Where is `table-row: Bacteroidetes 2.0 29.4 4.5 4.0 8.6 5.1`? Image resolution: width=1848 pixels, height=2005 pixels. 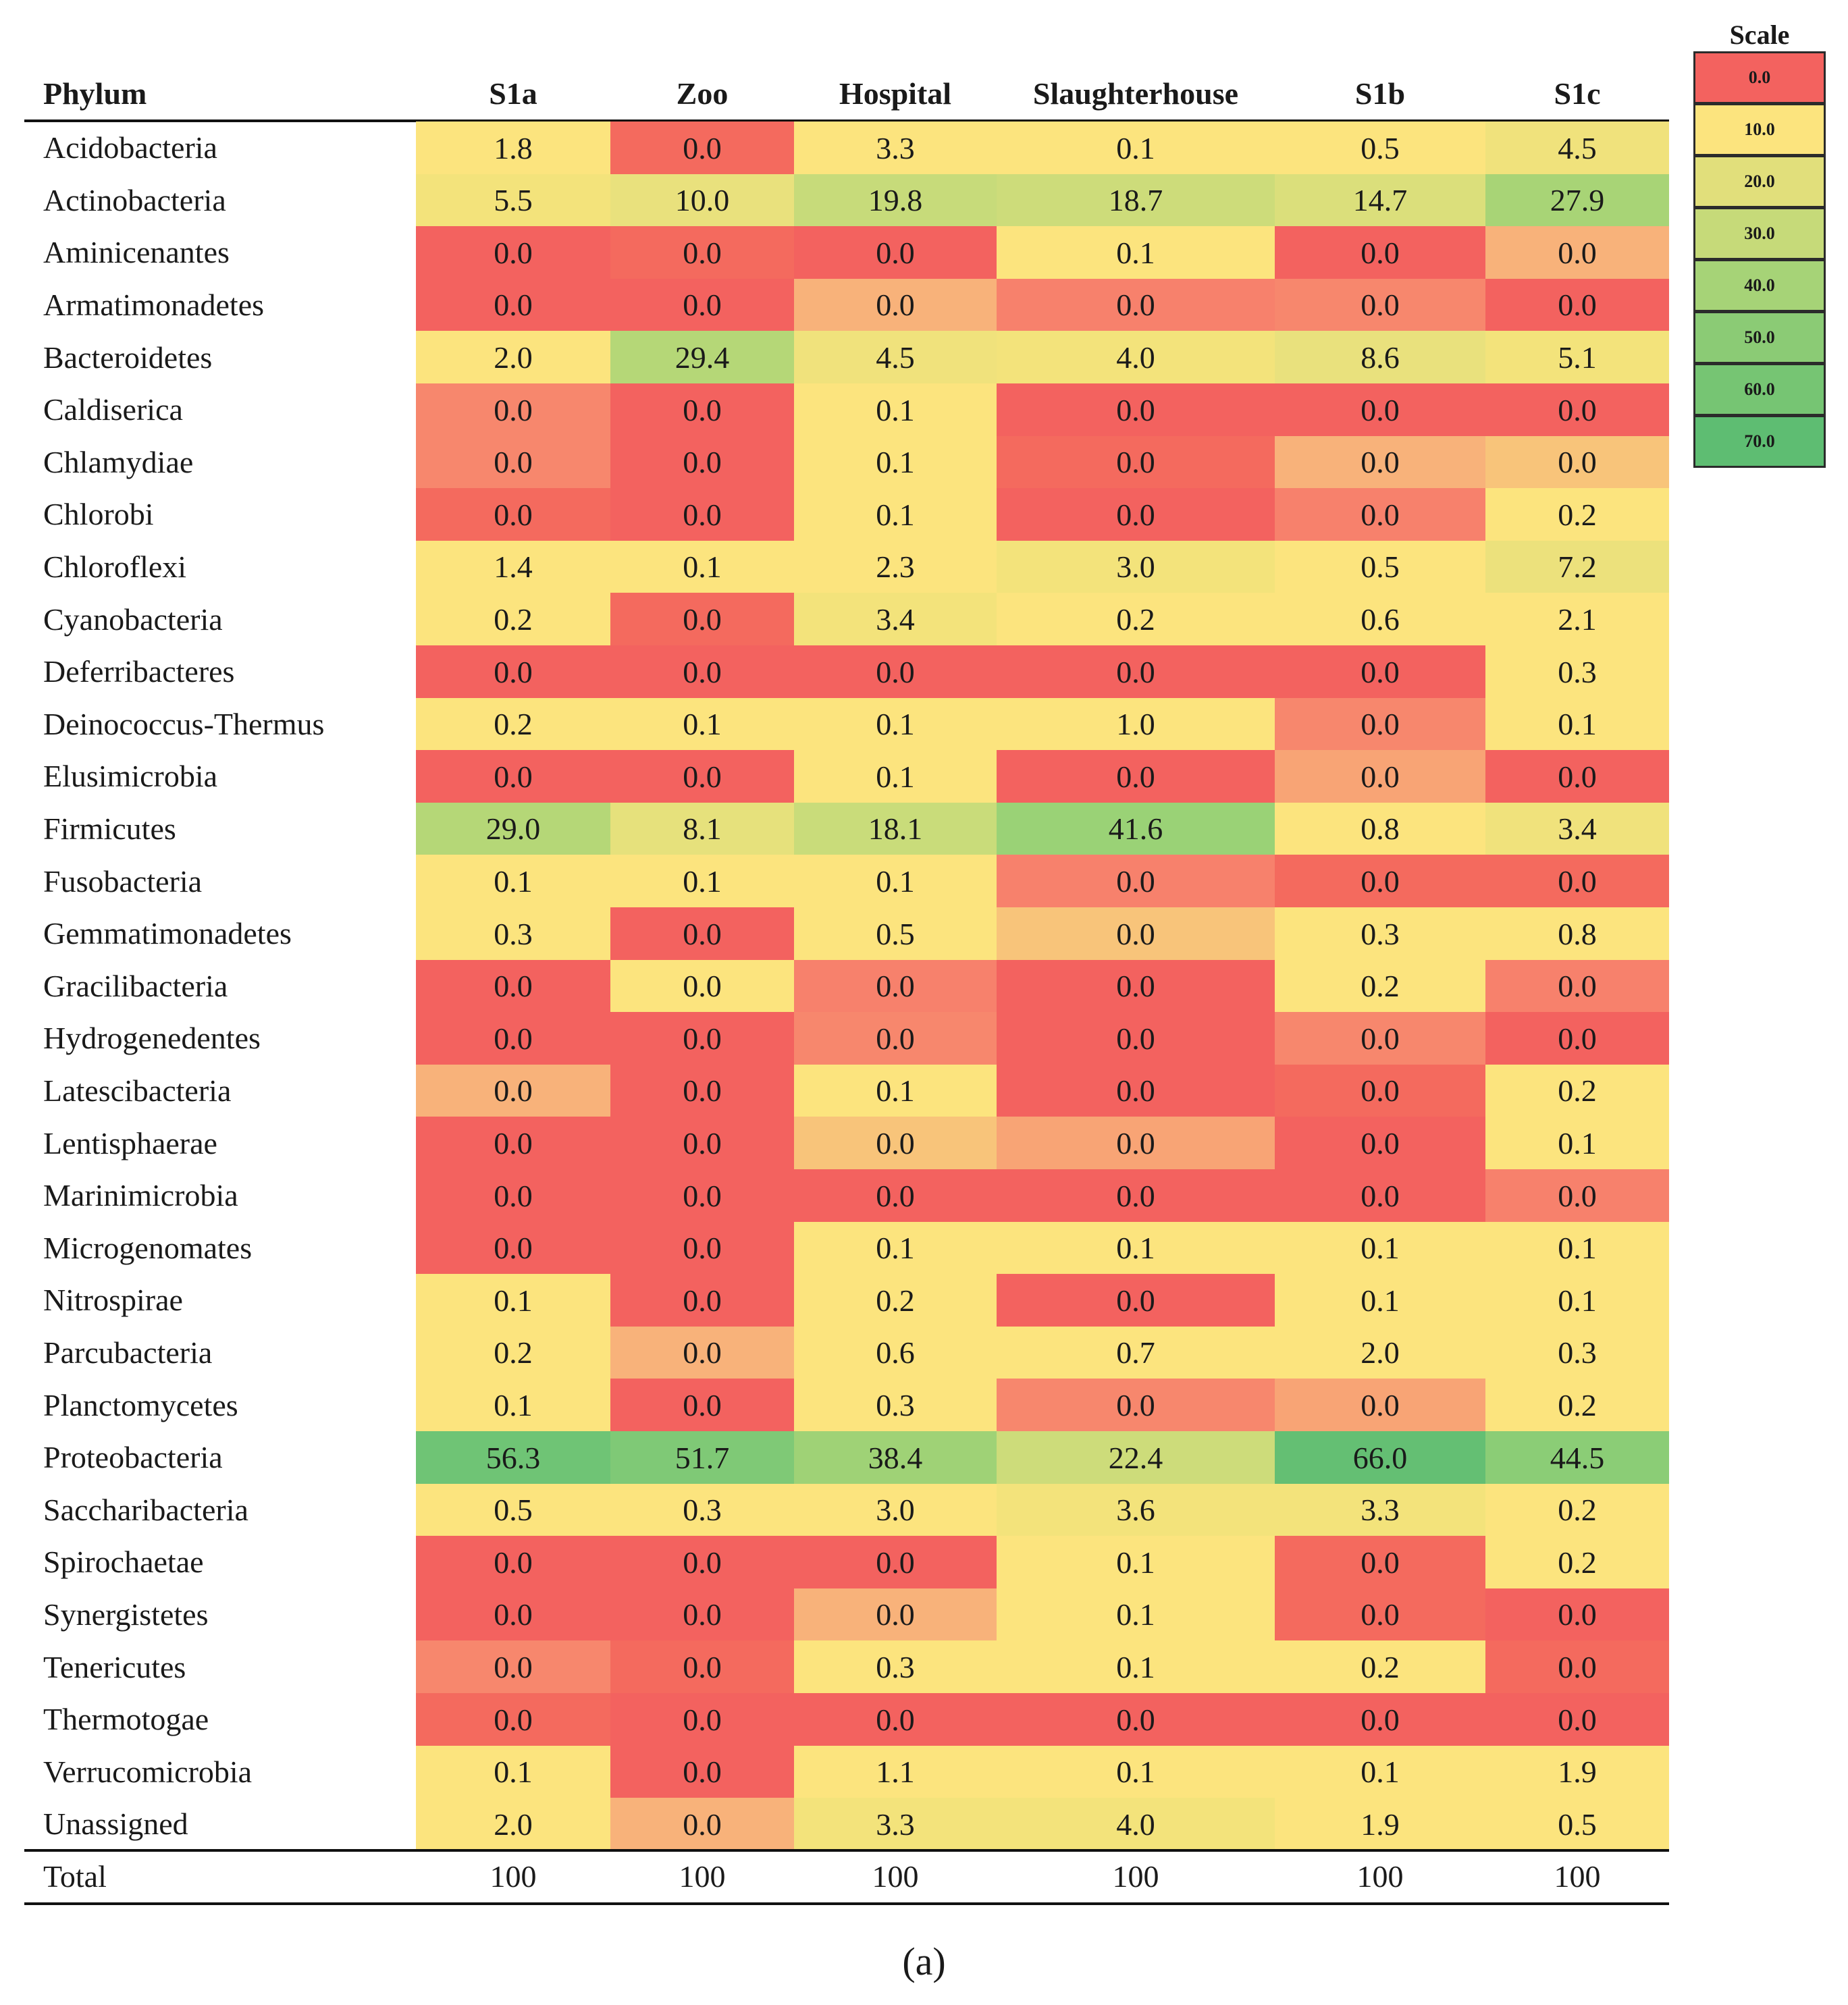 table-row: Bacteroidetes 2.0 29.4 4.5 4.0 8.6 5.1 is located at coordinates (846, 357).